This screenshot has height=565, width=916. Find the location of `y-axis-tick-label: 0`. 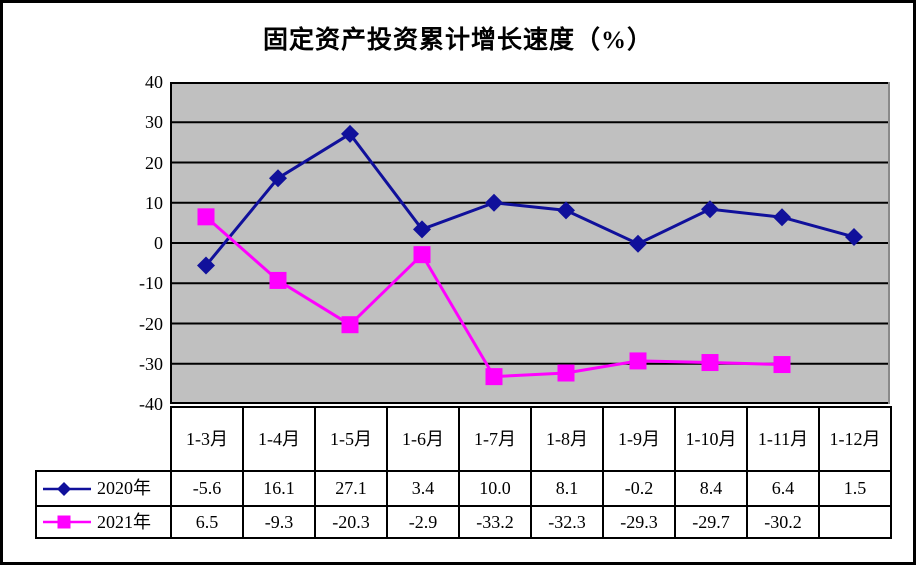

y-axis-tick-label: 0 is located at coordinates (158, 243).